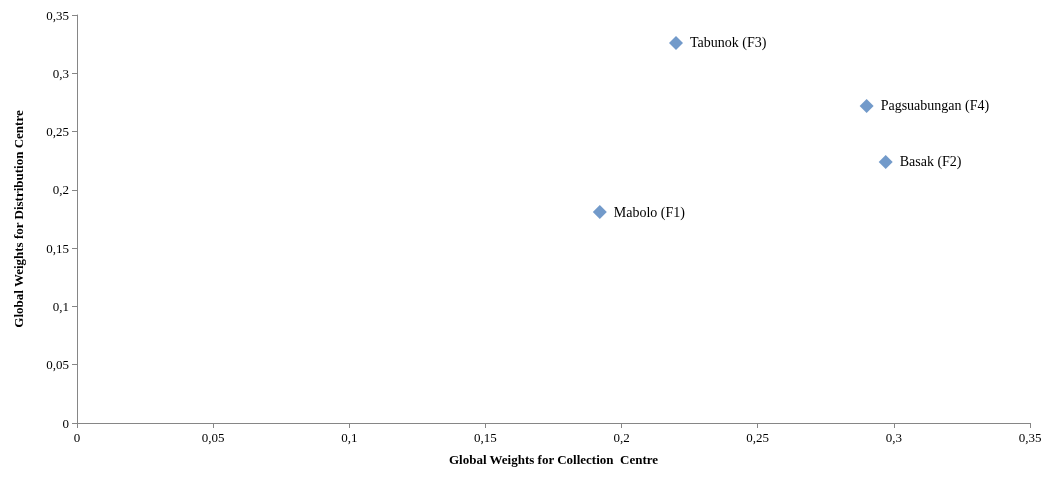  What do you see at coordinates (65, 423) in the screenshot?
I see `y-tick-label: 0` at bounding box center [65, 423].